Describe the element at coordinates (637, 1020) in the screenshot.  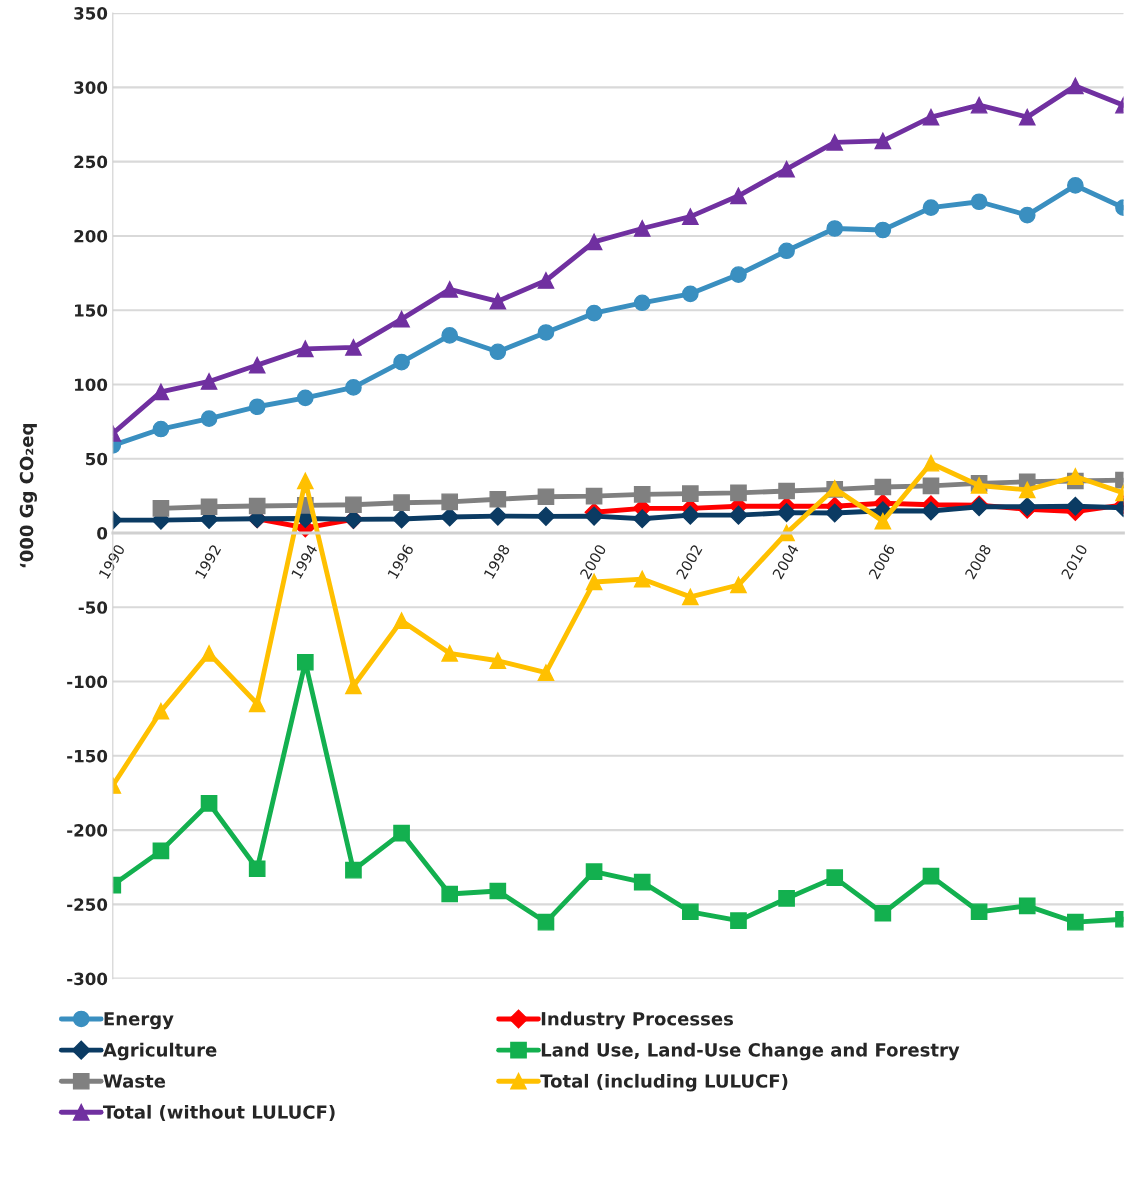
I see `legend-label: Industry Processes` at that location.